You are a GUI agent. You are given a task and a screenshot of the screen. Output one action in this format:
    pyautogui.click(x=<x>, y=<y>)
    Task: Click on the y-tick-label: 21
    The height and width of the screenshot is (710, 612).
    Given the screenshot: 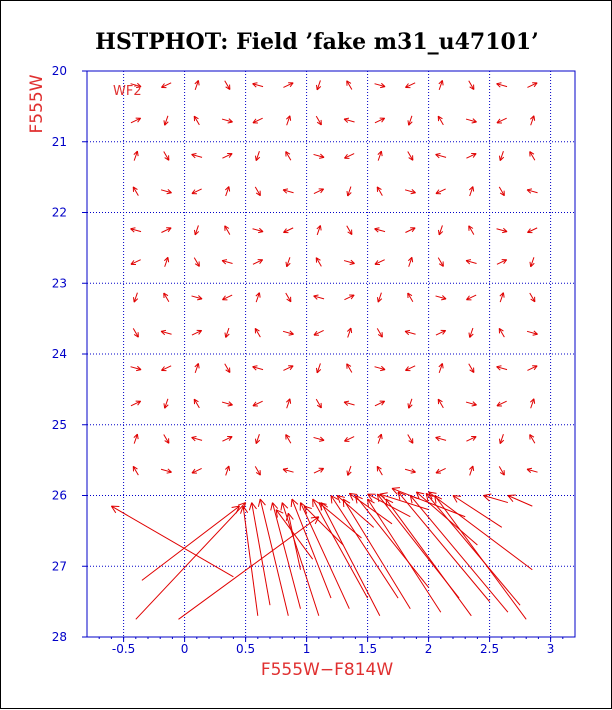 What is the action you would take?
    pyautogui.click(x=59, y=142)
    